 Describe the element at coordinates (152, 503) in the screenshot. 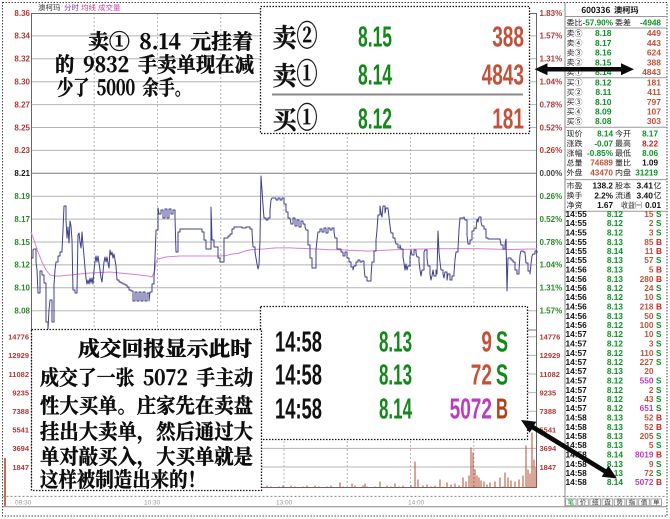

I see `svg-text: 10:30` at that location.